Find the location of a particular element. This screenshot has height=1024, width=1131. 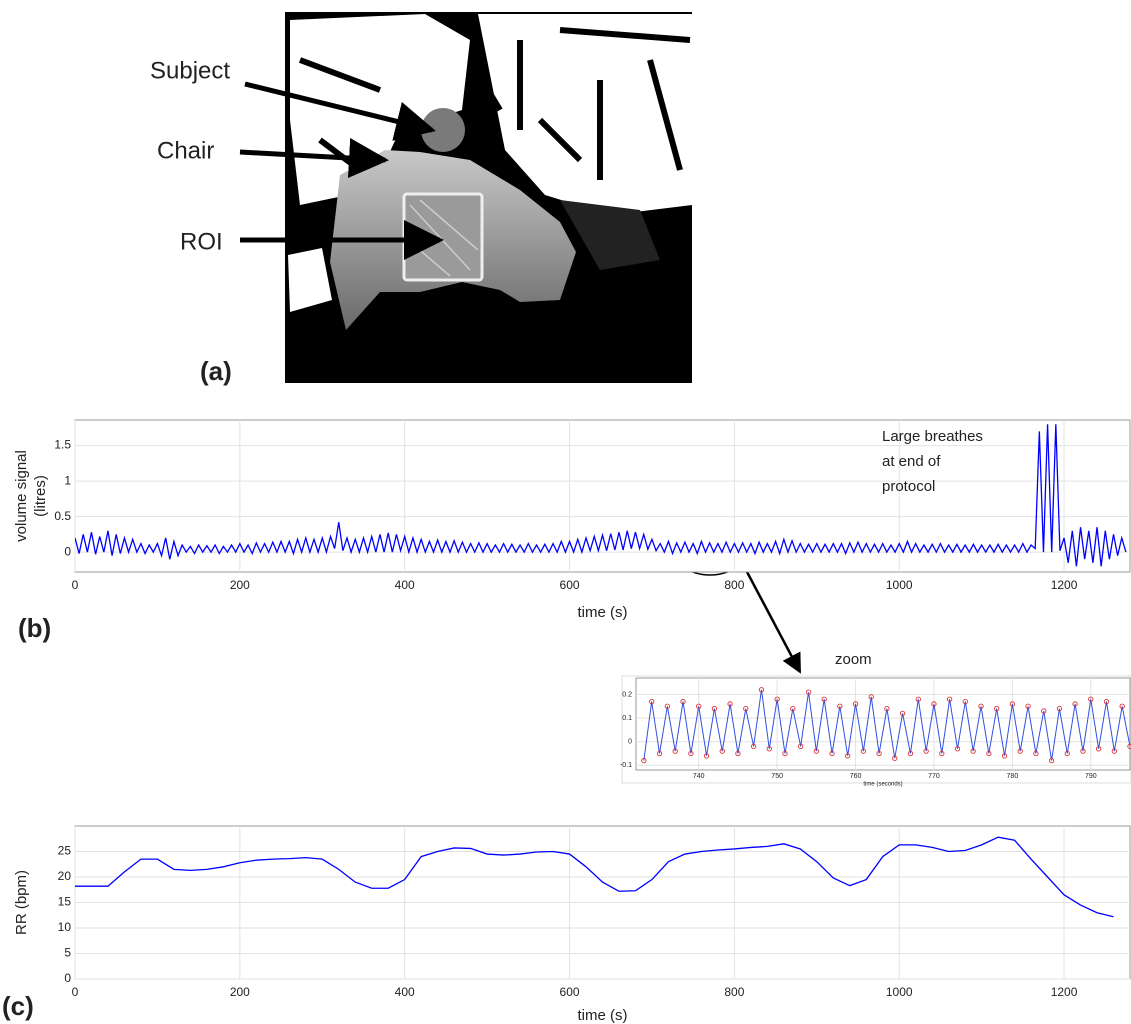

x-tick-label: 1200 is located at coordinates (1064, 992).